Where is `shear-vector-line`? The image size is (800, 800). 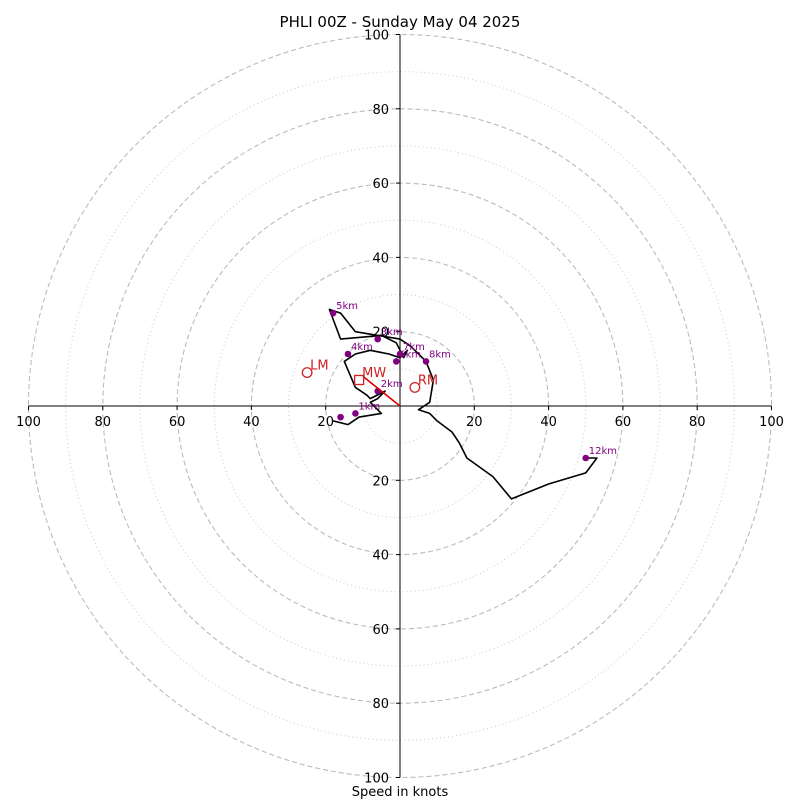
shear-vector-line is located at coordinates (381, 391).